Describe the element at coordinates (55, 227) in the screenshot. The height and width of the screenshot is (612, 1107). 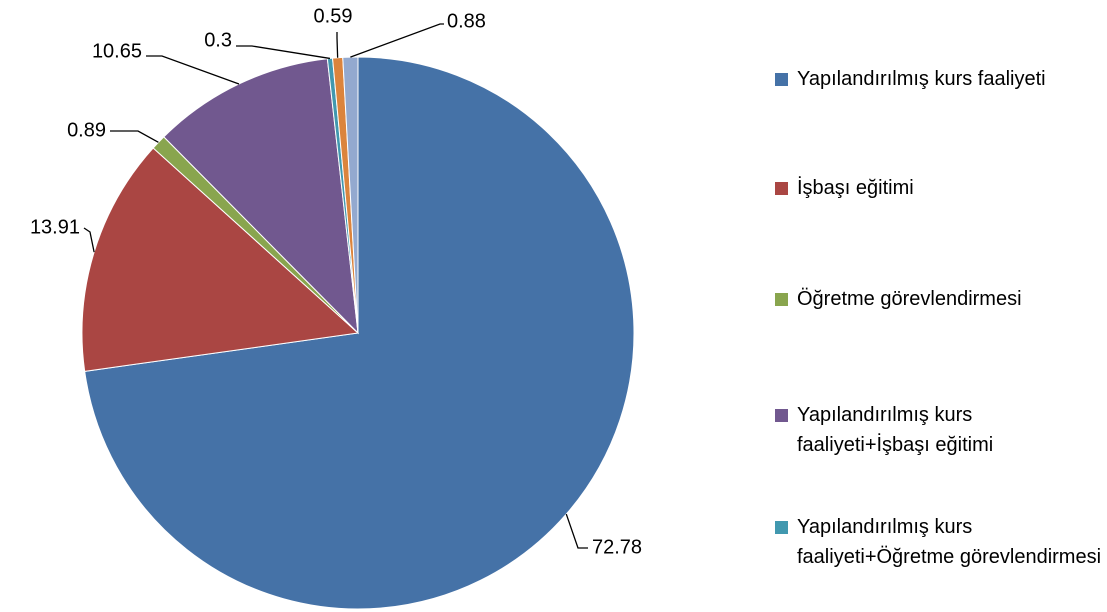
I see `data-label: 13.91` at that location.